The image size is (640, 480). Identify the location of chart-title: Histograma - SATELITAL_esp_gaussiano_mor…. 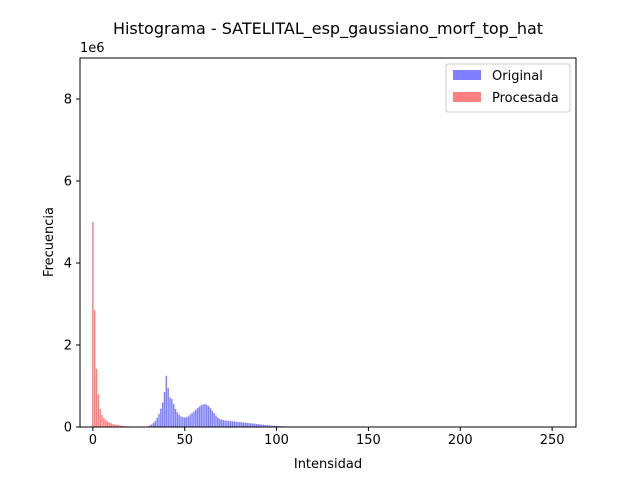
(328, 29).